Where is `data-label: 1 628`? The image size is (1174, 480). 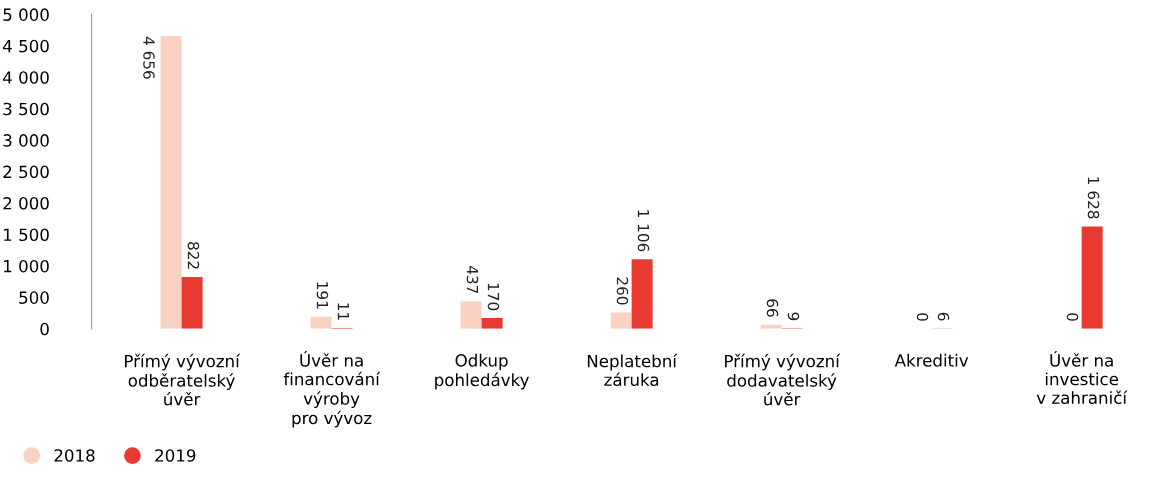 data-label: 1 628 is located at coordinates (1093, 198).